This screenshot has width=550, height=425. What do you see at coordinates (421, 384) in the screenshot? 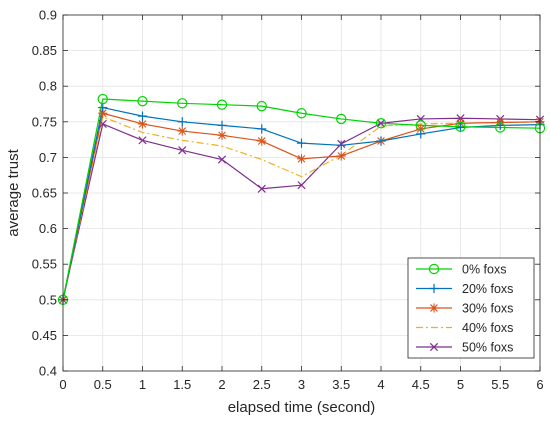
I see `x-tick-label: 4.5` at bounding box center [421, 384].